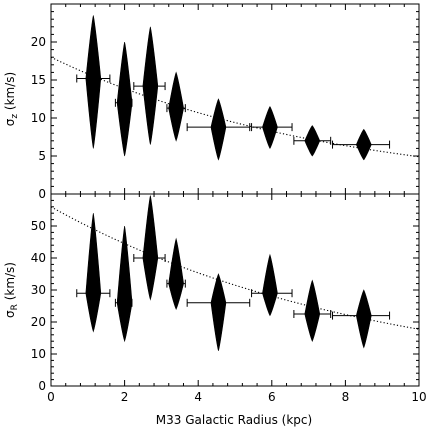 This screenshot has width=429, height=429. What do you see at coordinates (346, 397) in the screenshot?
I see `x-tick-label: 8` at bounding box center [346, 397].